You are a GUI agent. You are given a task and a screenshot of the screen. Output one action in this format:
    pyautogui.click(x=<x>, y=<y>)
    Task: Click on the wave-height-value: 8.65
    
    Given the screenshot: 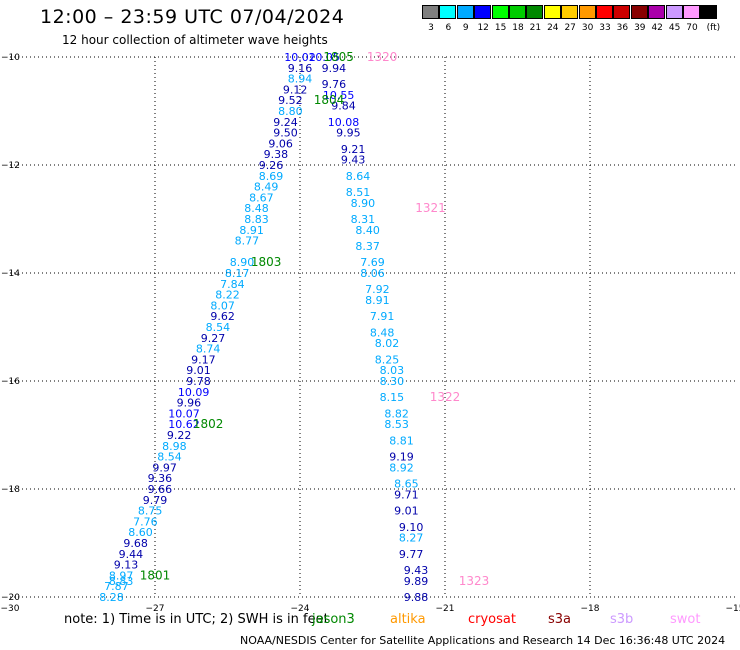 What is the action you would take?
    pyautogui.click(x=406, y=484)
    